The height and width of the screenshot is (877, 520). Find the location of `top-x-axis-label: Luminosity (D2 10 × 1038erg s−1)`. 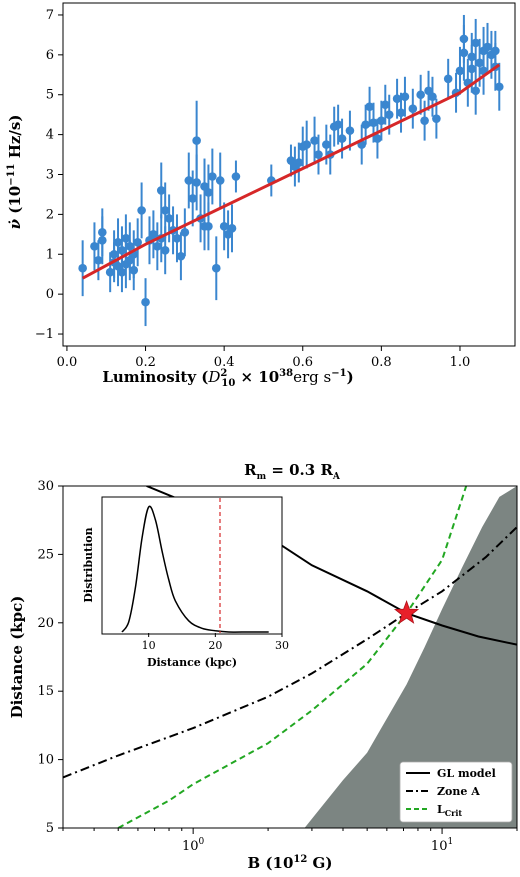

top-x-axis-label: Luminosity (D2 10 × 1038erg s−1) is located at coordinates (227, 378).